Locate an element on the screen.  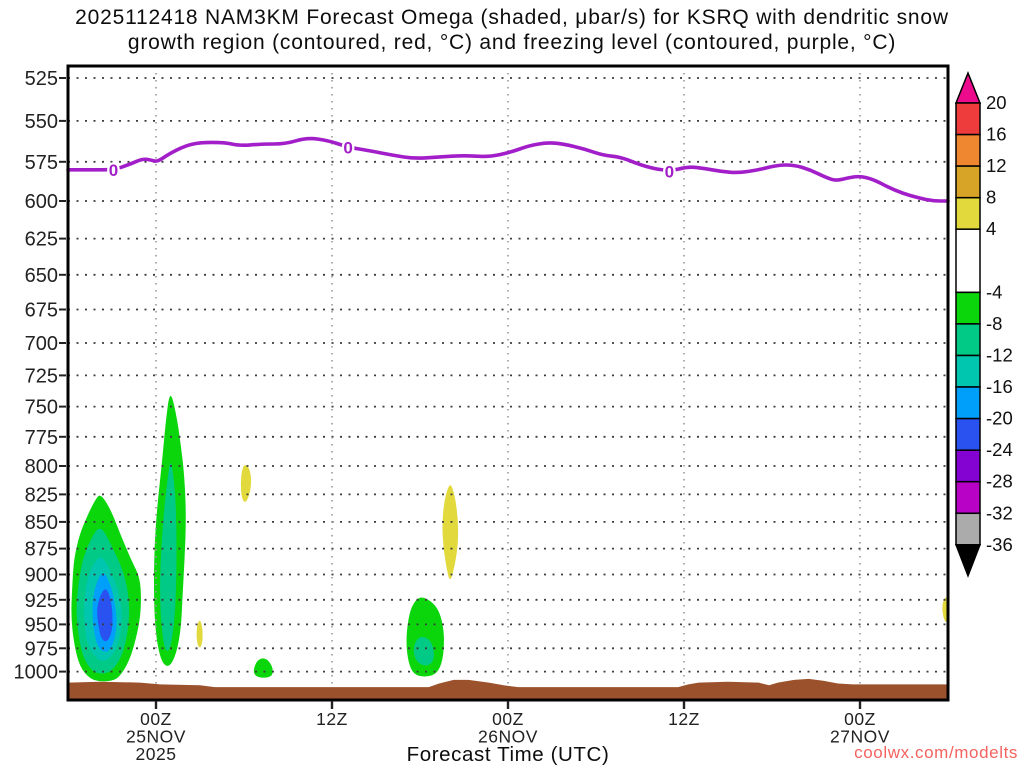
y-axis-tick-label: 550 is located at coordinates (41, 122).